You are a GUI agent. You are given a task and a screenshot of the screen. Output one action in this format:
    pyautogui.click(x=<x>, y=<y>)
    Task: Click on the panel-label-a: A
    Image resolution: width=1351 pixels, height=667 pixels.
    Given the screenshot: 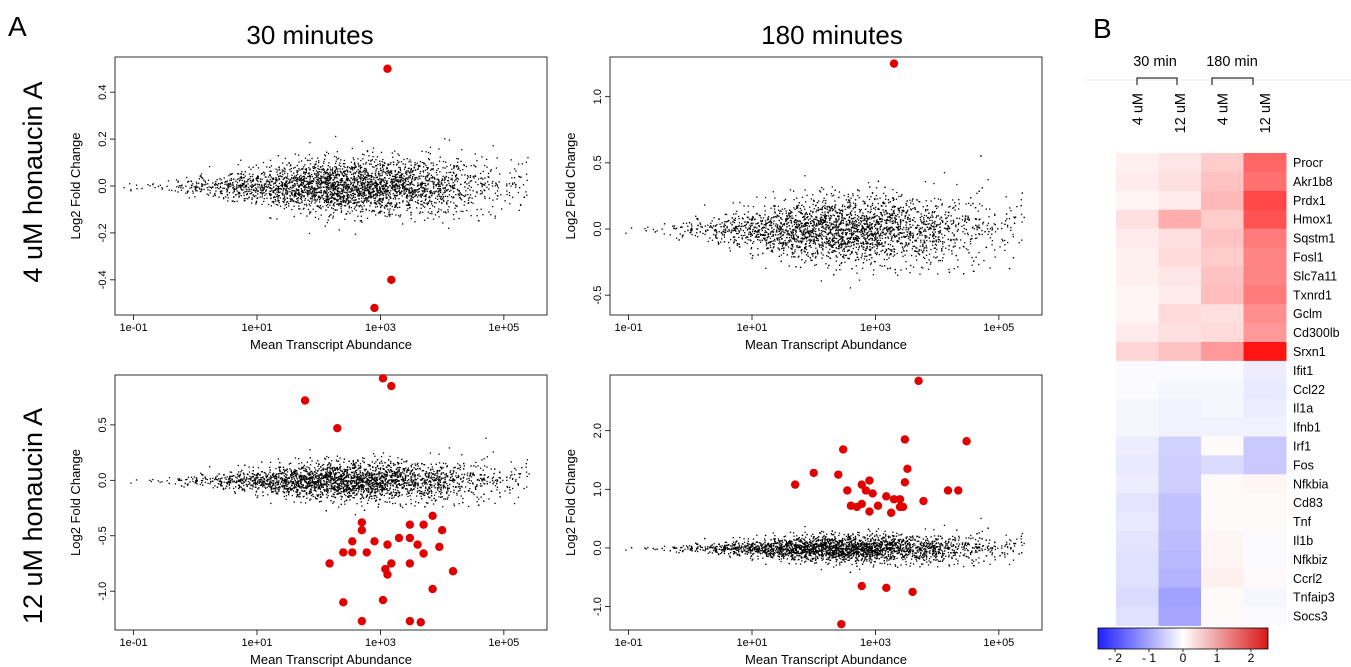 What is the action you would take?
    pyautogui.click(x=17, y=26)
    